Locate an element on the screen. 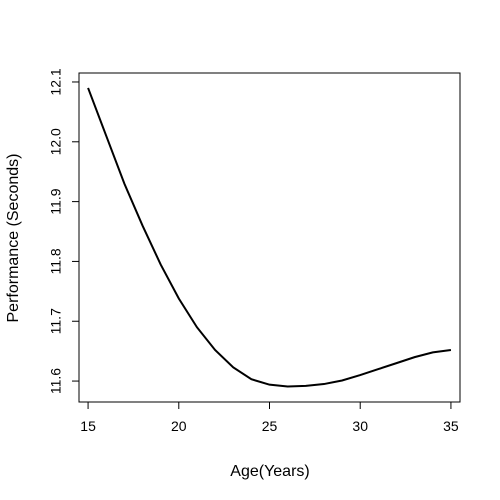  y-tick-label: 11.8 is located at coordinates (56, 261).